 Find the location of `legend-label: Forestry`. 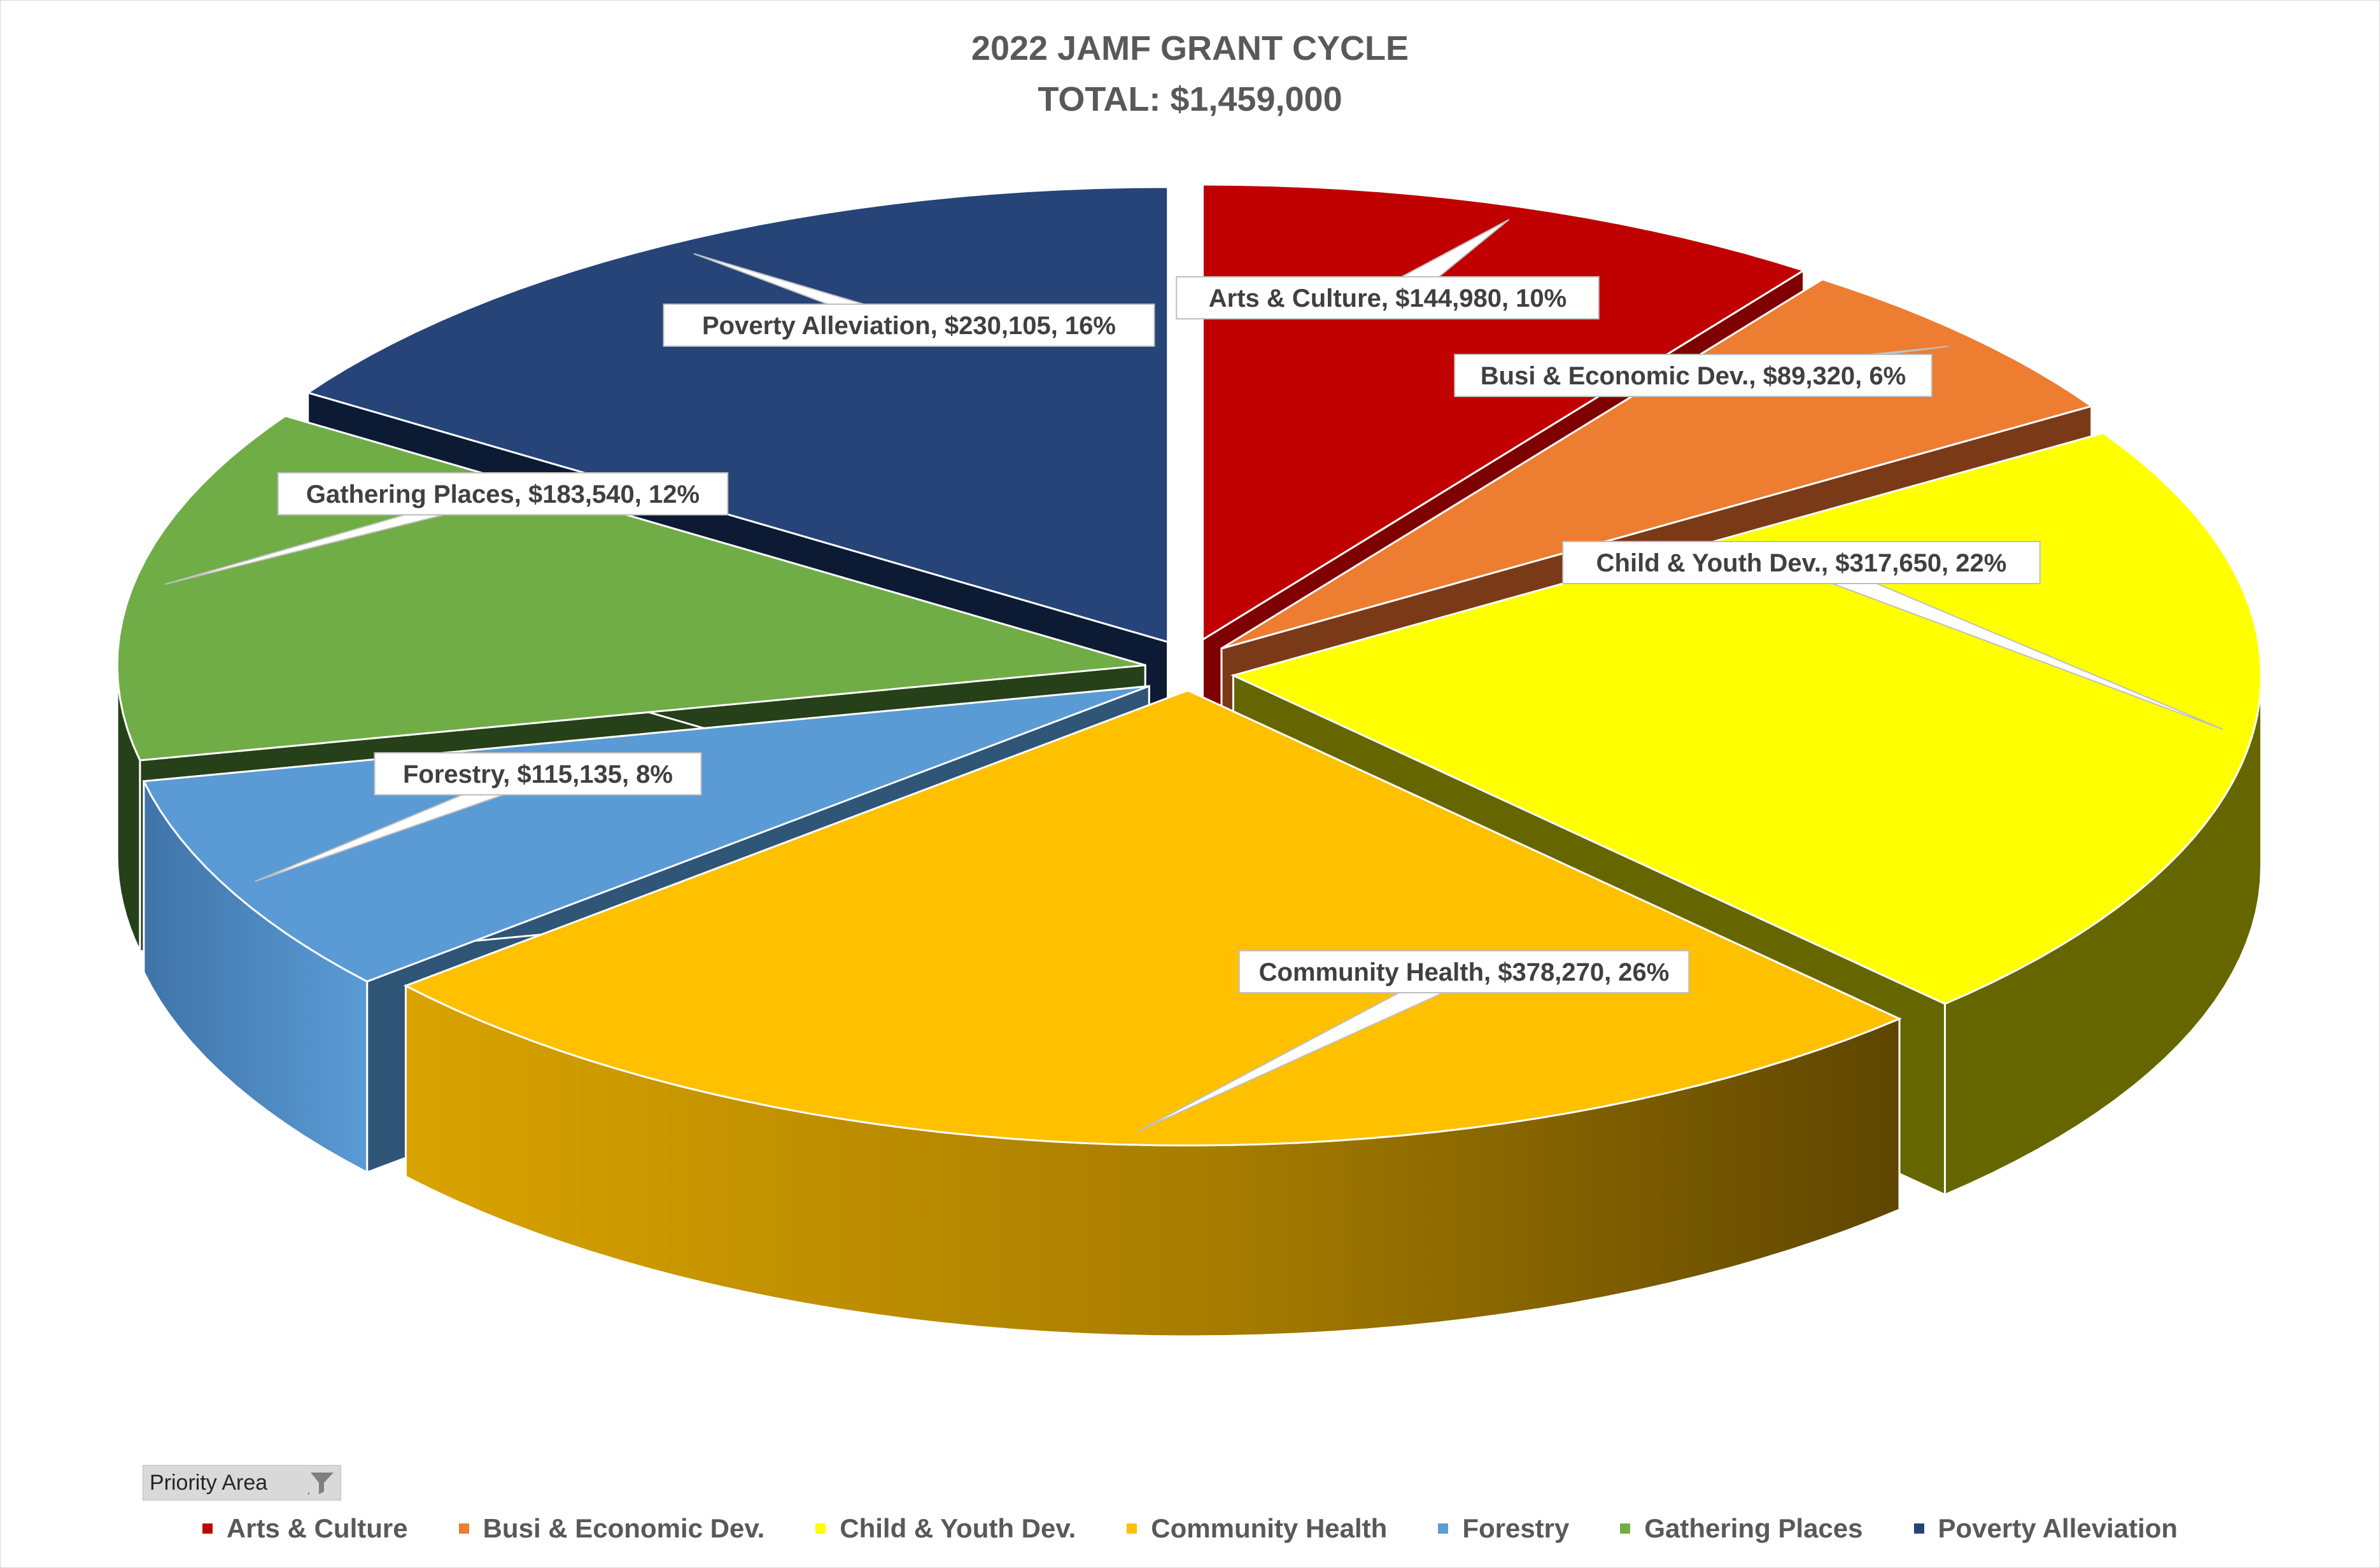

legend-label: Forestry is located at coordinates (1516, 1528).